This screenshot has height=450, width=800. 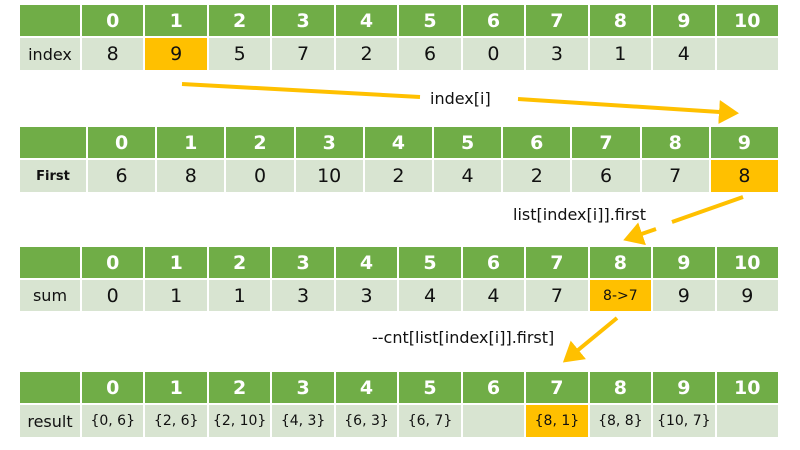 I want to click on highlighted-cell: 8->7, so click(x=621, y=296).